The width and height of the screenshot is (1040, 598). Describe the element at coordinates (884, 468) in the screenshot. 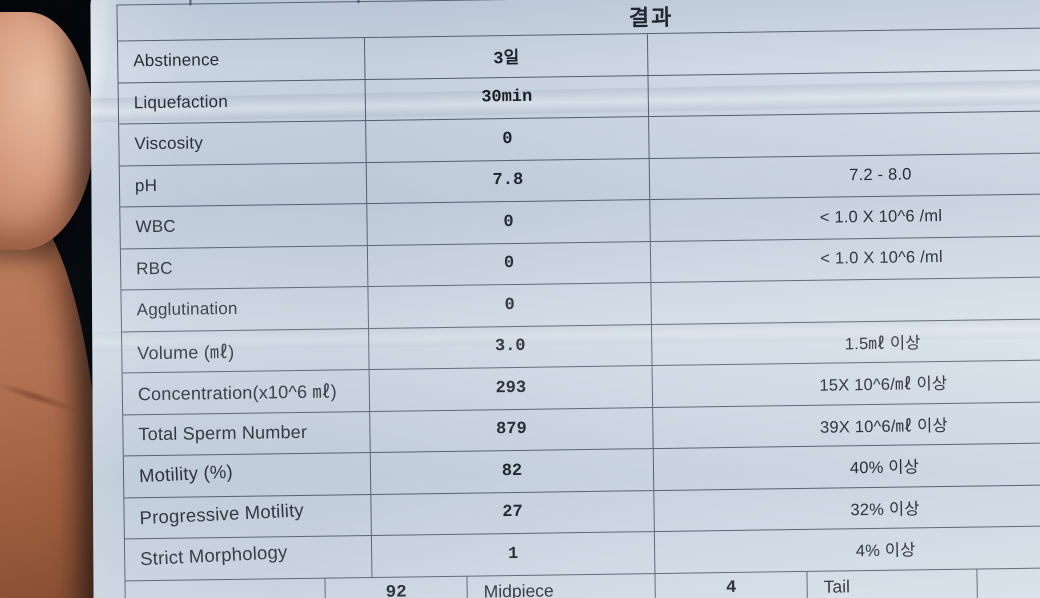

I see `row-reference: 40% 이상` at that location.